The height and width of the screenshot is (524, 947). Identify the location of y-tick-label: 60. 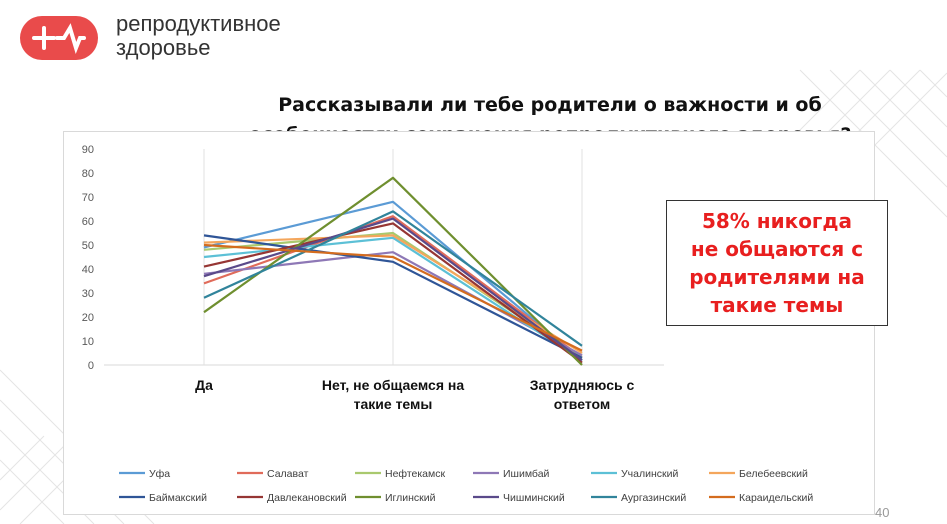
(88, 222).